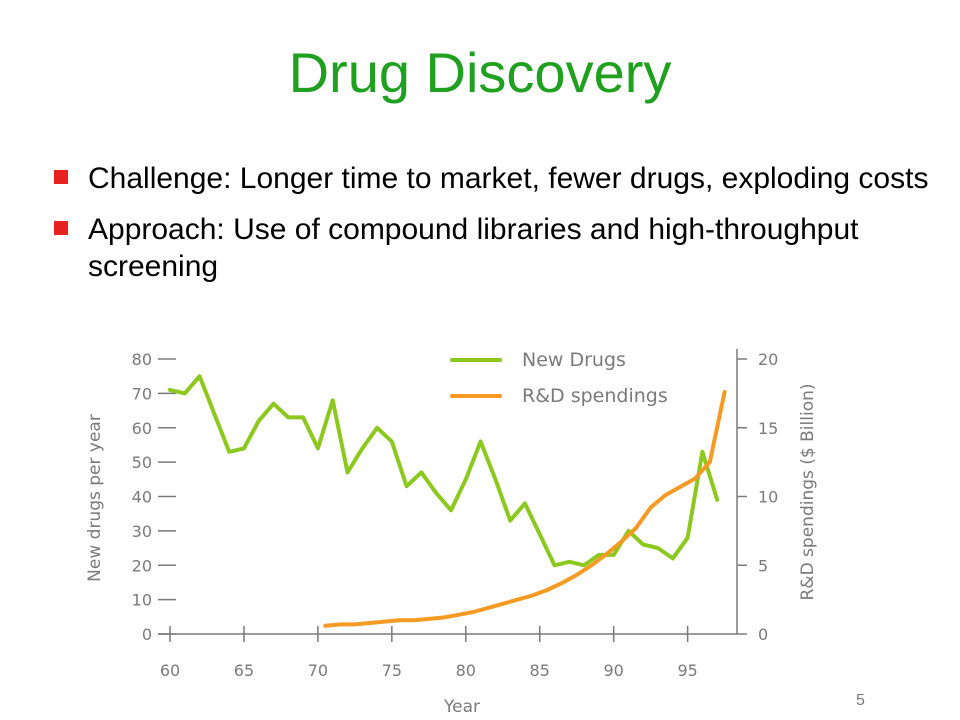 This screenshot has height=720, width=960. Describe the element at coordinates (142, 600) in the screenshot. I see `y-tick-label: 10` at that location.